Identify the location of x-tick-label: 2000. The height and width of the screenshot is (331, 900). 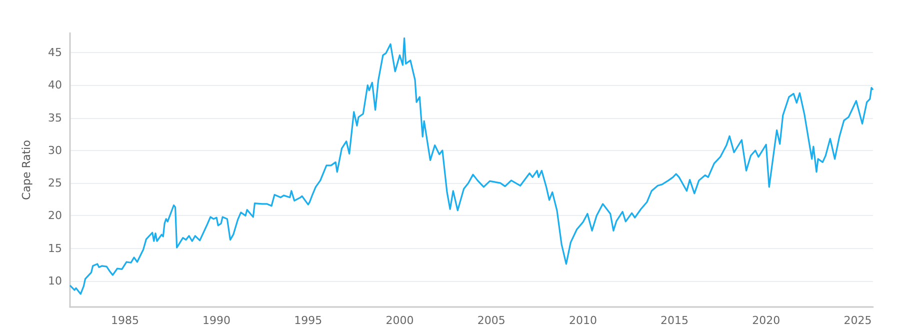
(400, 320).